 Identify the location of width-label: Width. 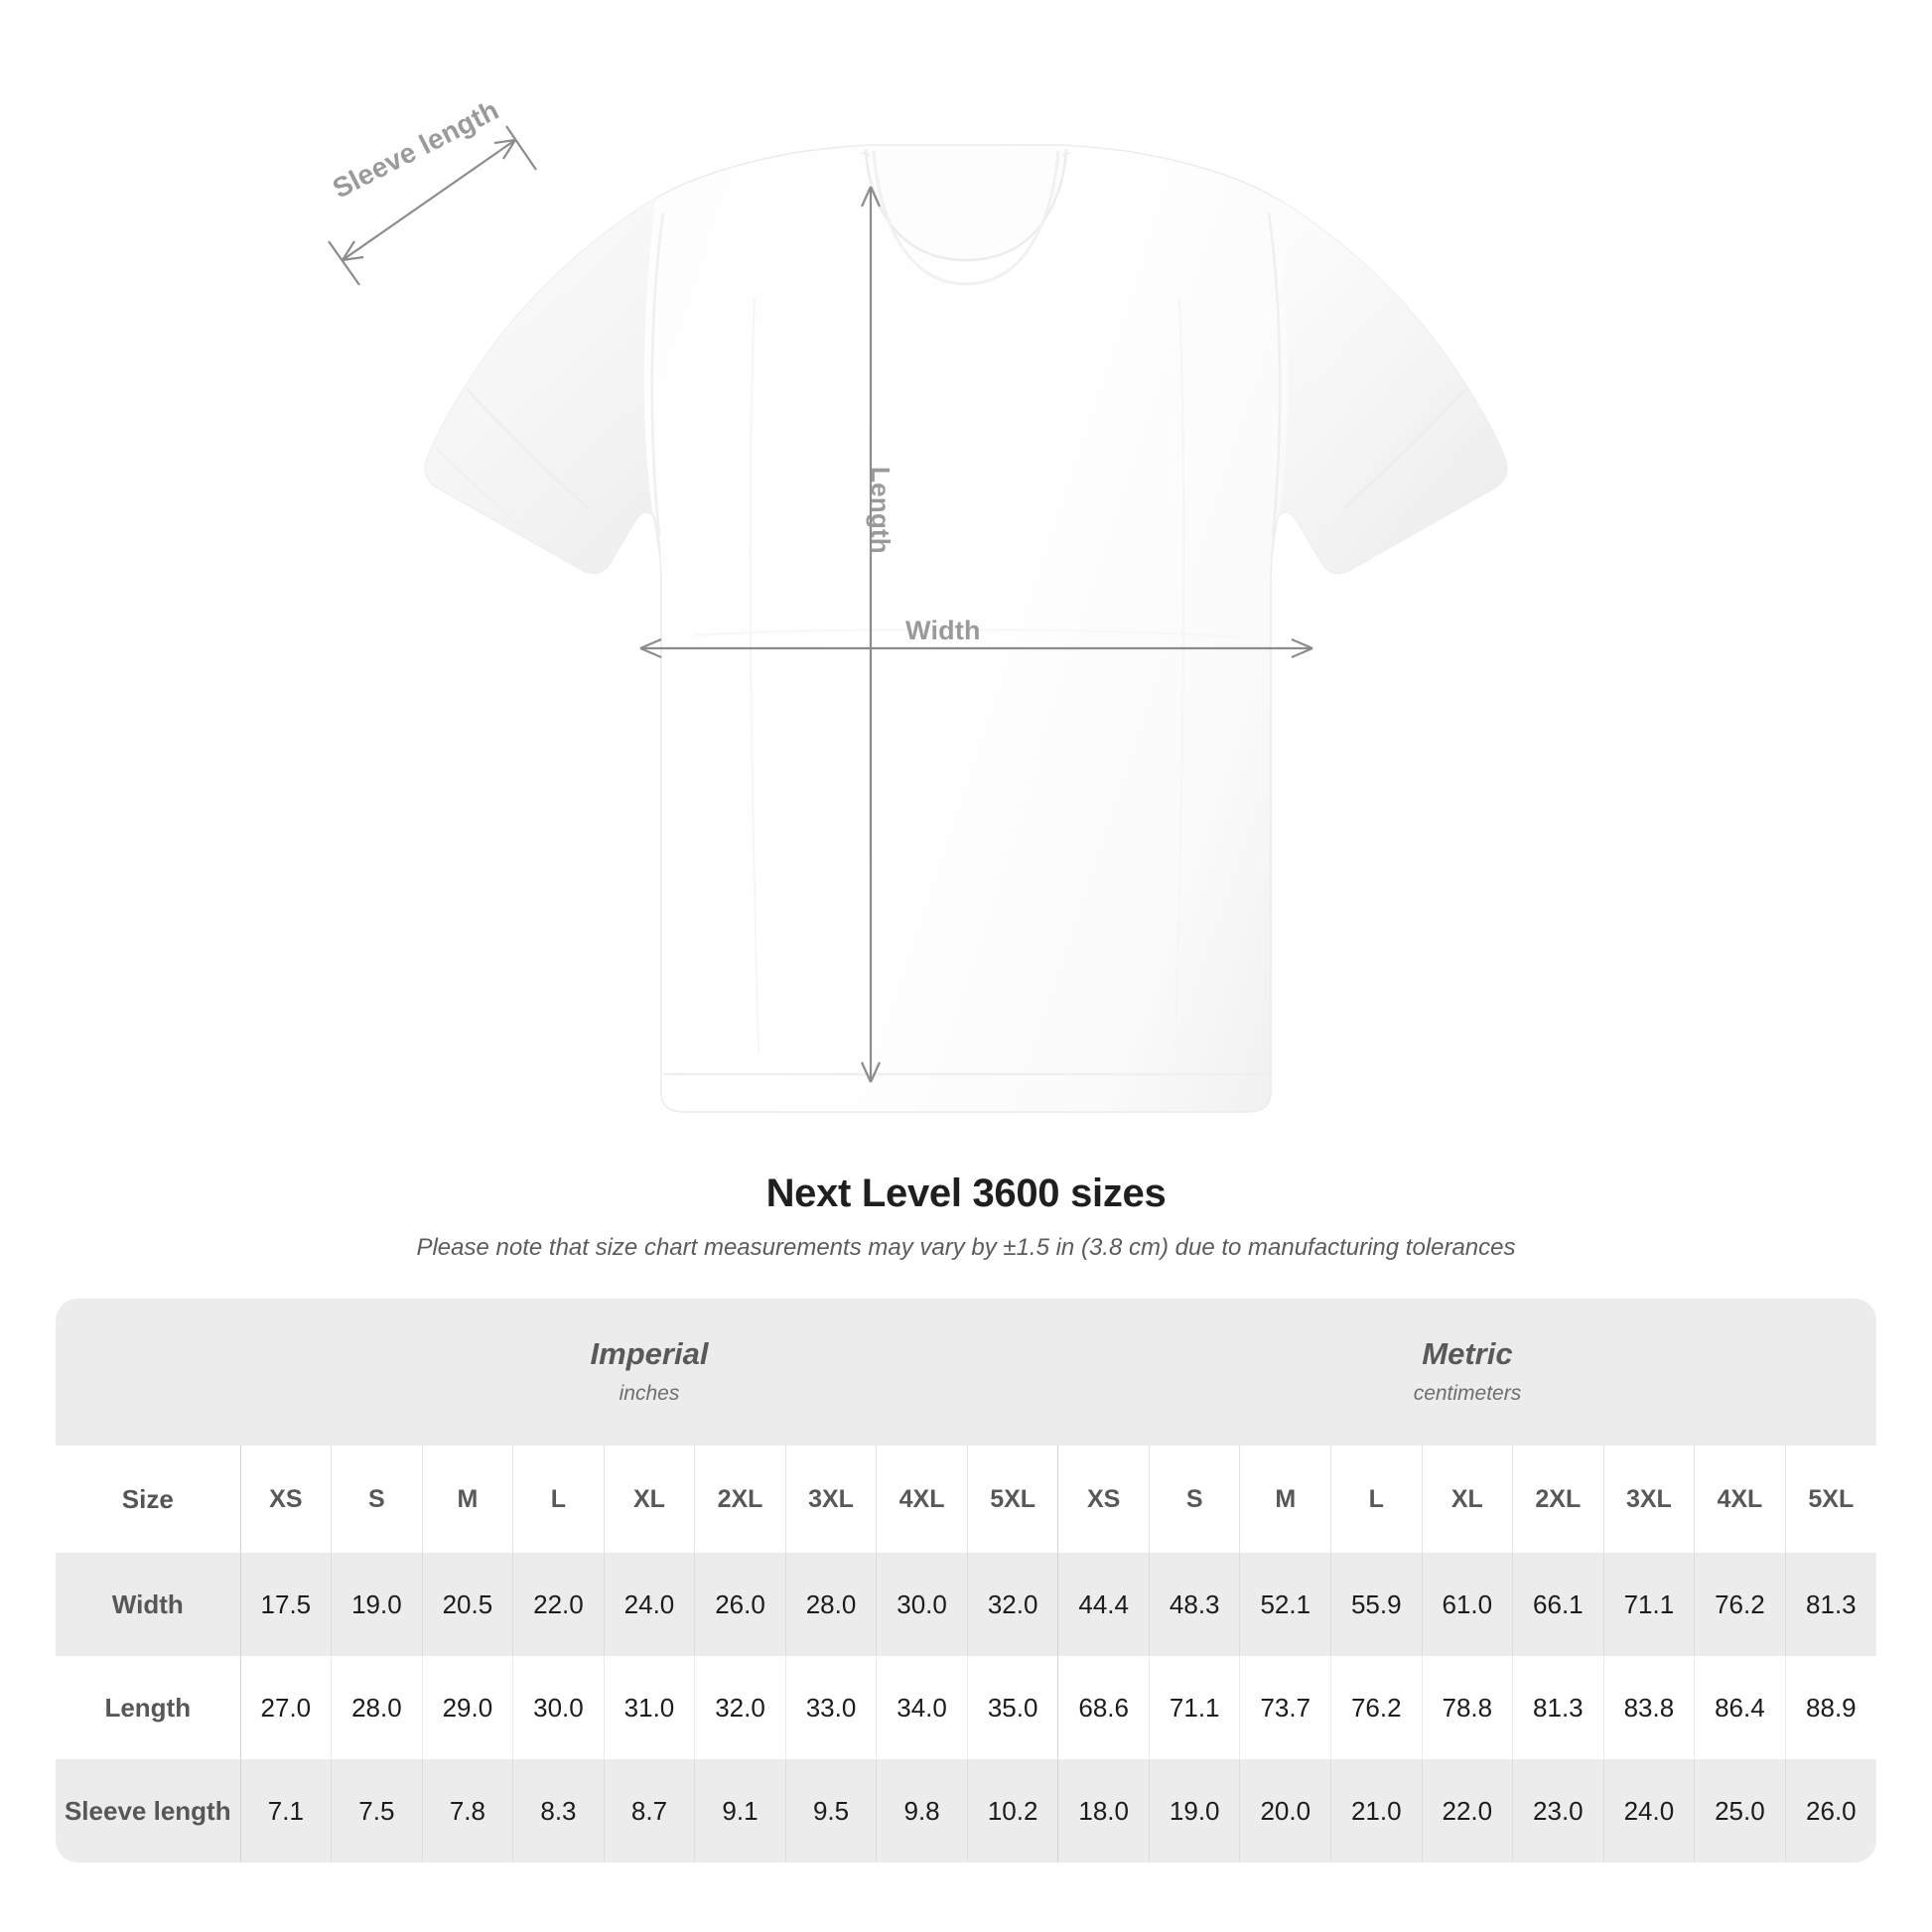
(943, 630).